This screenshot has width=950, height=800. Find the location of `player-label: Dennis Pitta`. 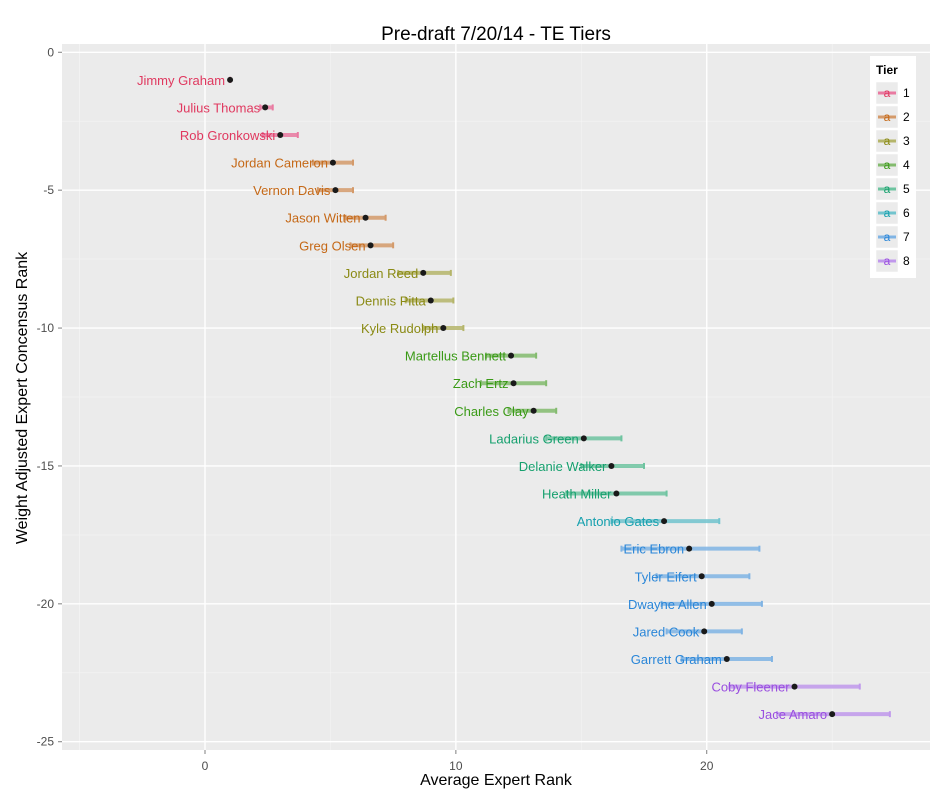

player-label: Dennis Pitta is located at coordinates (391, 300).